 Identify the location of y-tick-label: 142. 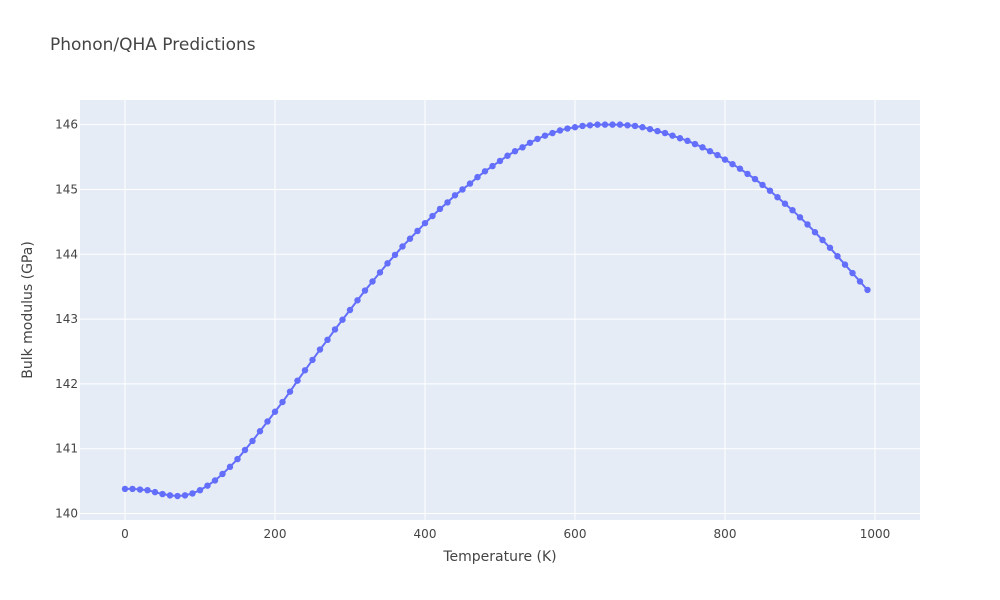
(66, 384).